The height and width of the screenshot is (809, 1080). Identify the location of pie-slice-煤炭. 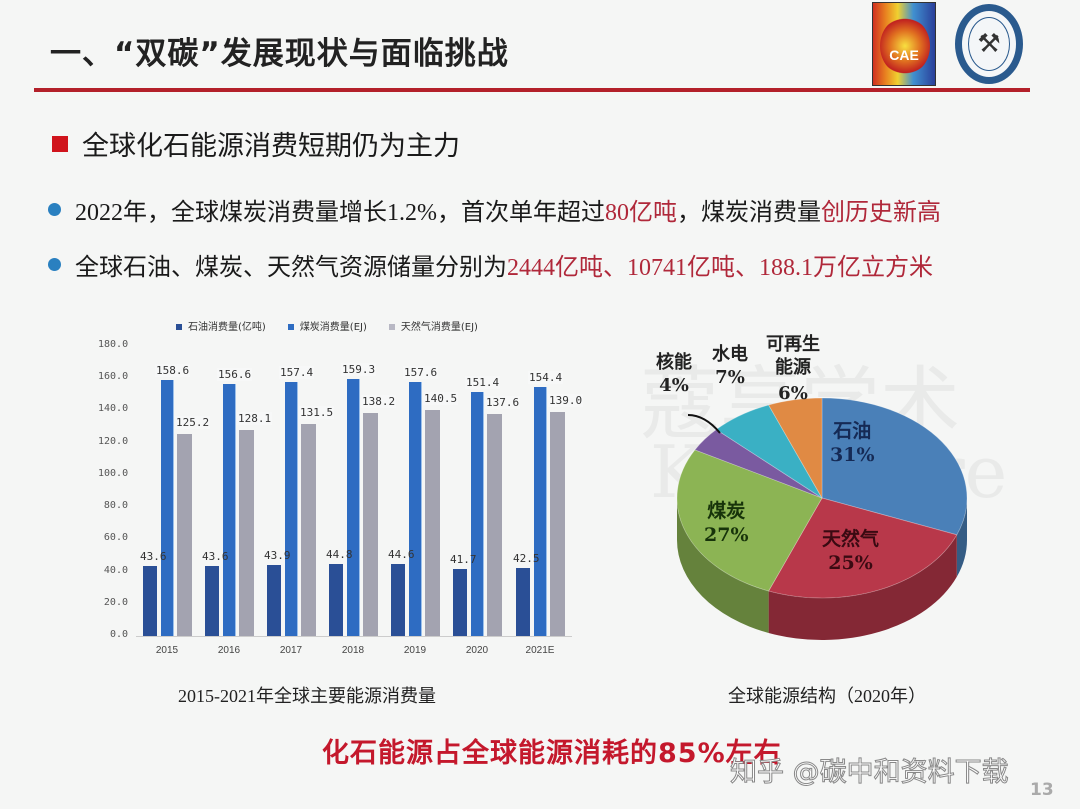
(749, 520).